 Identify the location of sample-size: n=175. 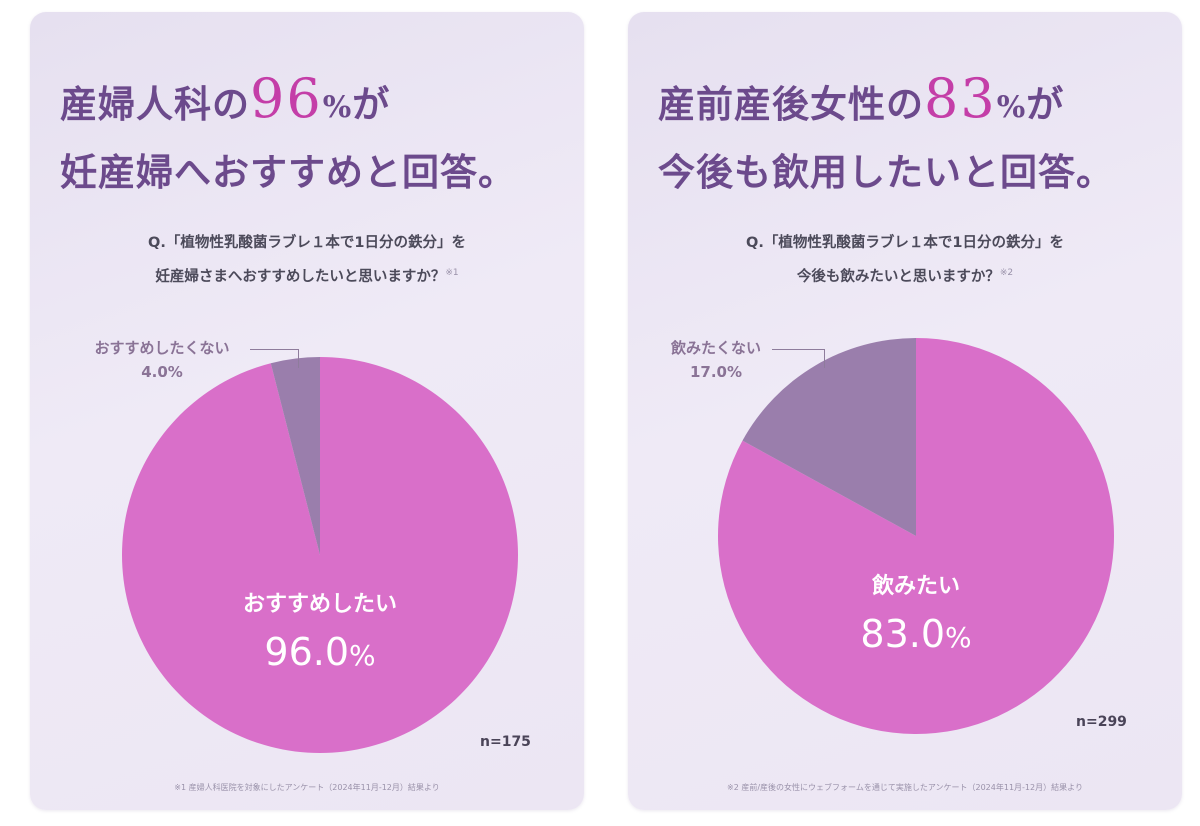
(505, 742).